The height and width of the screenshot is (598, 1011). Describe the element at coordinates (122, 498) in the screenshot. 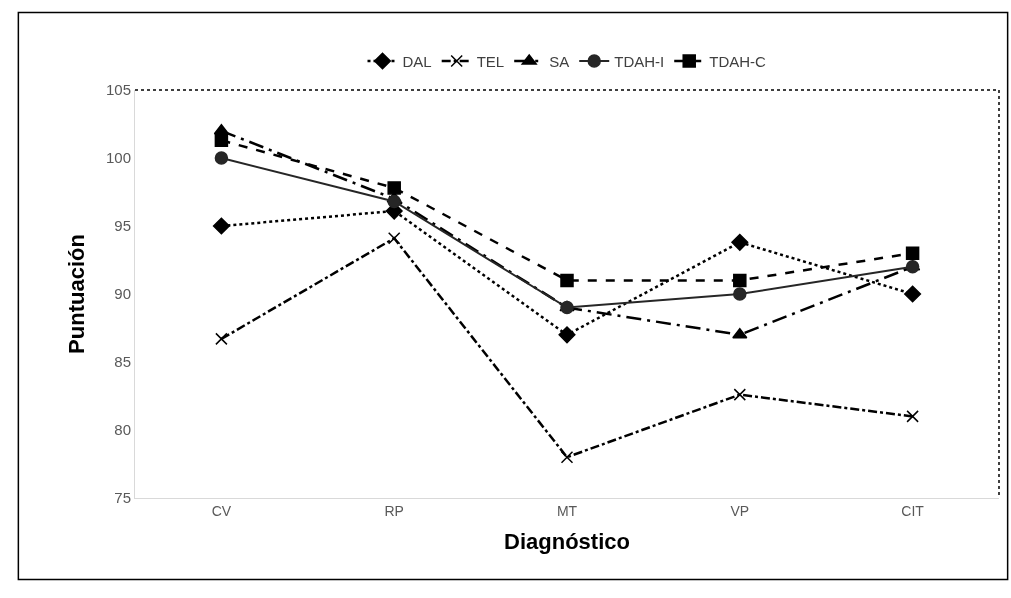

I see `y-tick-label: 75` at that location.